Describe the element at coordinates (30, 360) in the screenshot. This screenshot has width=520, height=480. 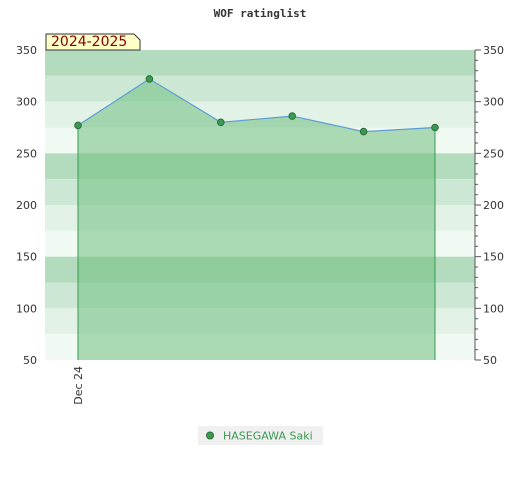
I see `y-tick-label-left: 50` at that location.